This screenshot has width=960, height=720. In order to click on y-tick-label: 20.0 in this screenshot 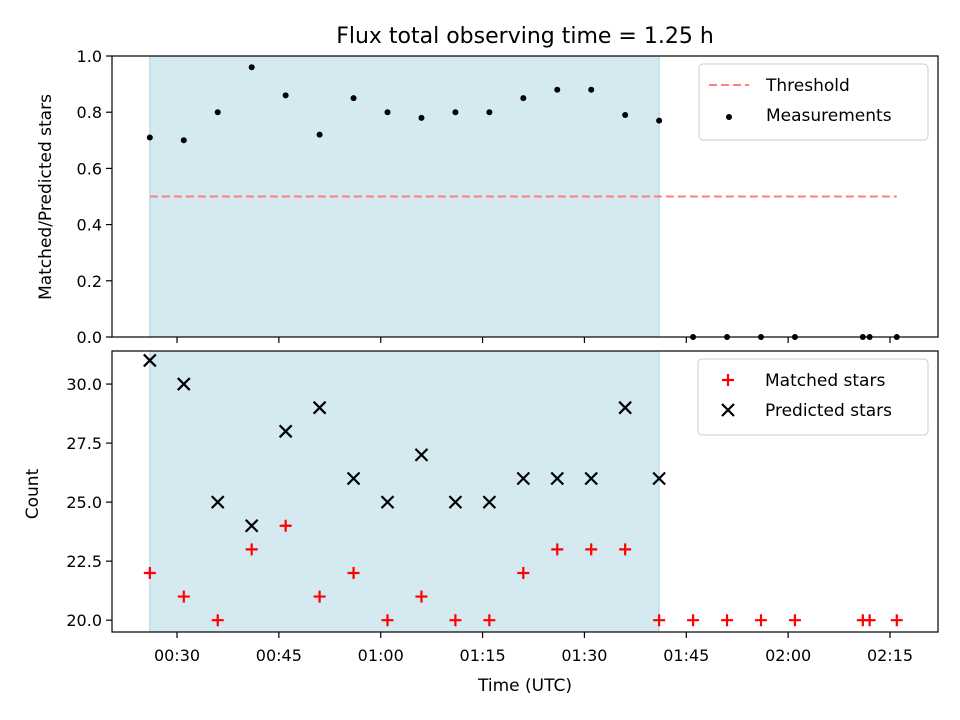, I will do `click(84, 620)`.